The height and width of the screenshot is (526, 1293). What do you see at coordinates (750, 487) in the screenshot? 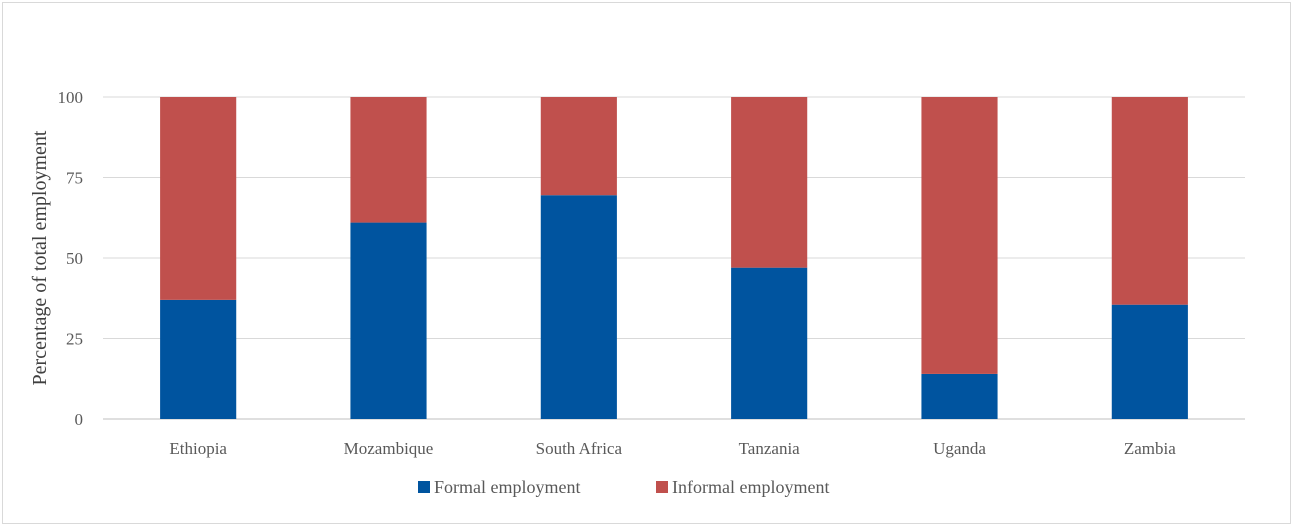
I see `legend-label-informal: Informal employment` at bounding box center [750, 487].